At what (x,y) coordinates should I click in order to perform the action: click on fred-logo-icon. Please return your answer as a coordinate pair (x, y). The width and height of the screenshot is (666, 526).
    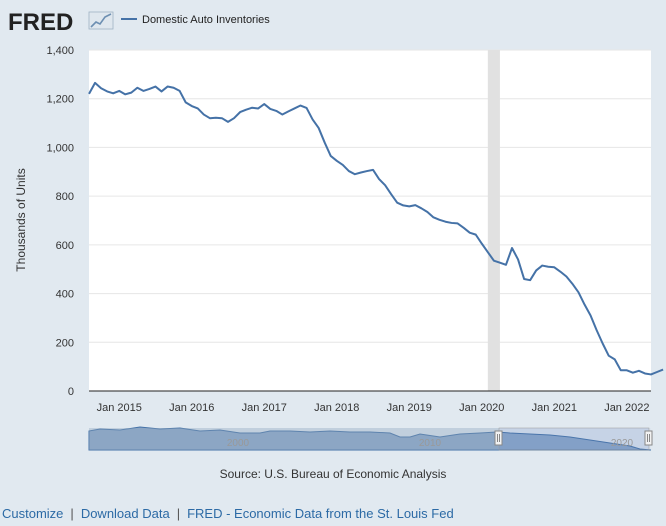
    Looking at the image, I should click on (101, 20).